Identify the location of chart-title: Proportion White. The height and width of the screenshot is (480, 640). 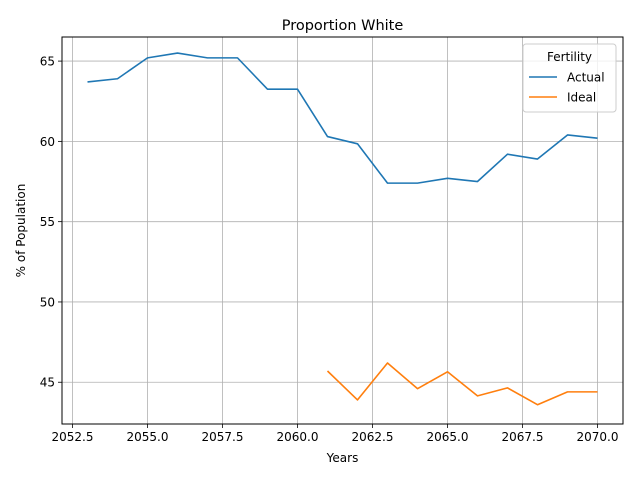
(343, 26).